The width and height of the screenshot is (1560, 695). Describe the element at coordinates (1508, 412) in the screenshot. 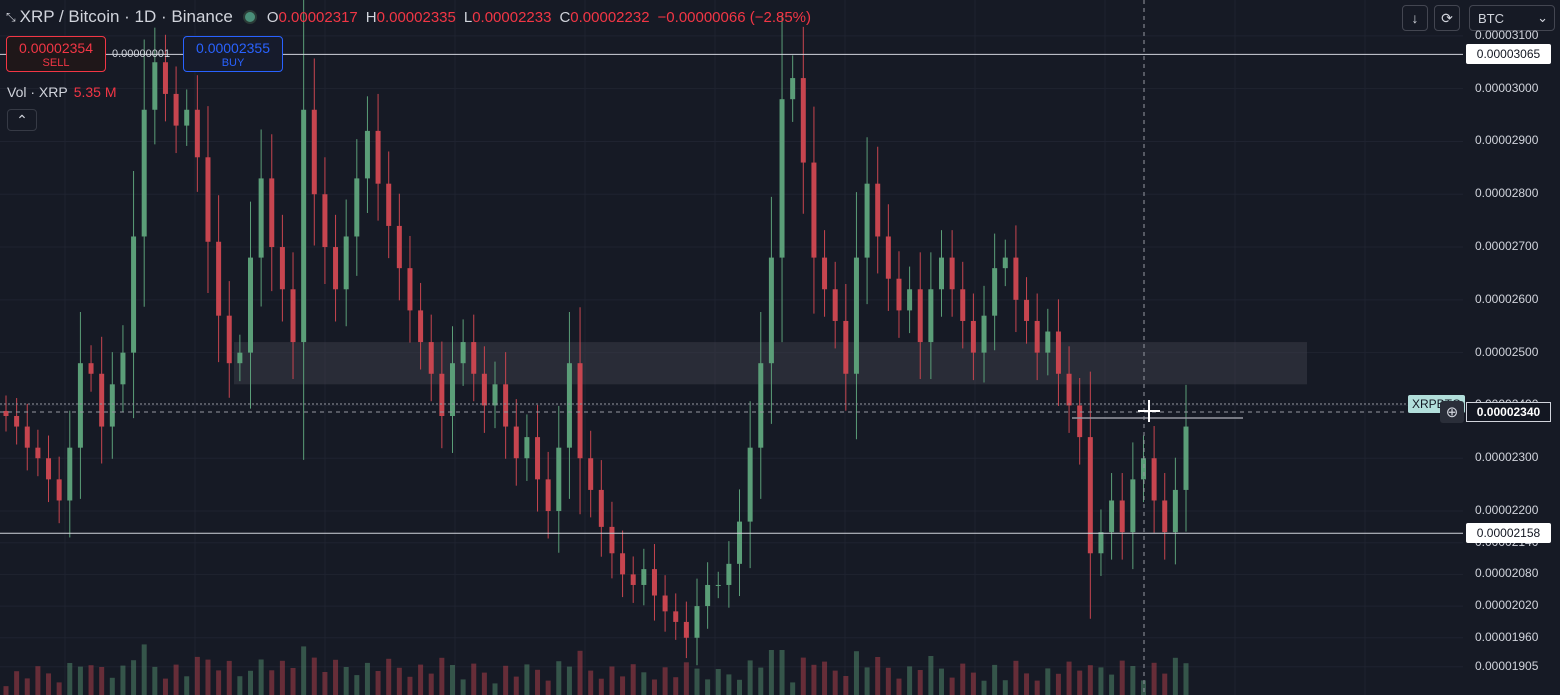

I see `current-price-label: 0.00002340` at that location.